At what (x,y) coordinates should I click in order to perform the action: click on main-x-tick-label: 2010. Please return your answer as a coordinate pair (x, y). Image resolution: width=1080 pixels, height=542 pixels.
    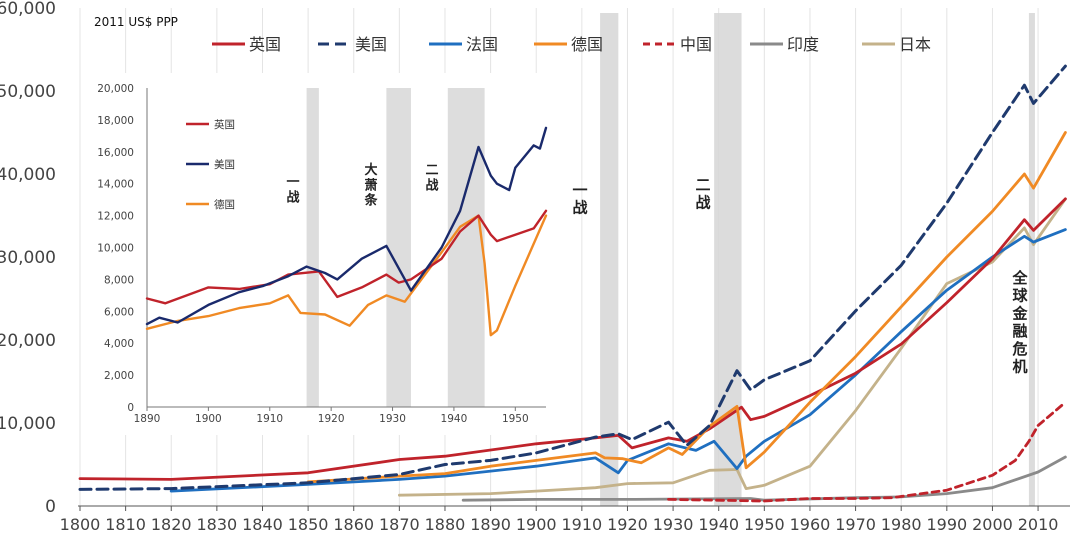
    Looking at the image, I should click on (1038, 524).